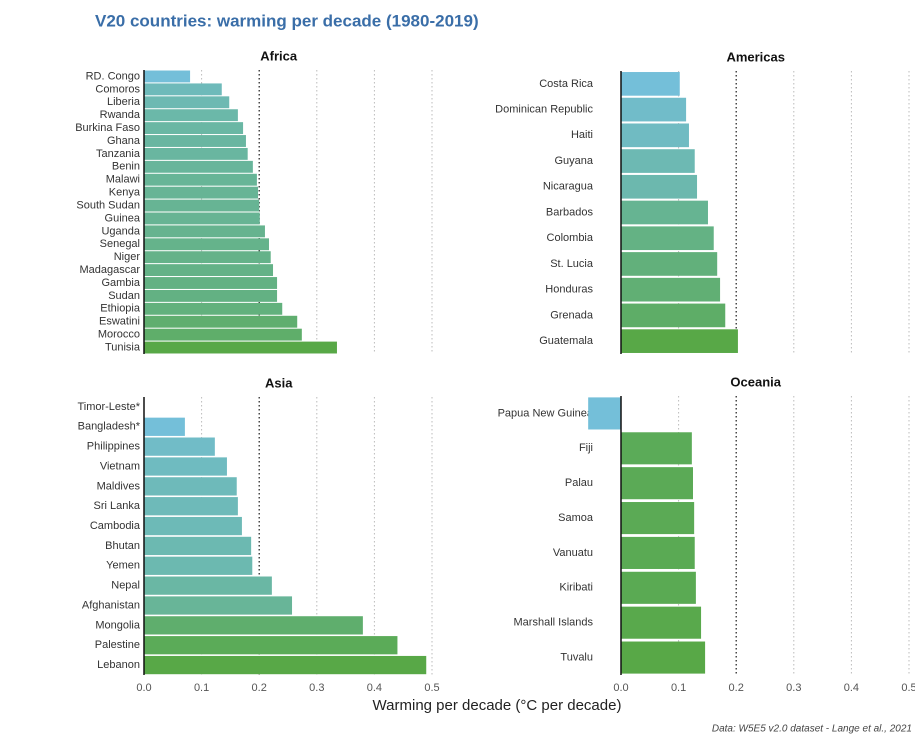 This screenshot has height=736, width=915. What do you see at coordinates (109, 270) in the screenshot?
I see `y-tick-label: Madagascar` at bounding box center [109, 270].